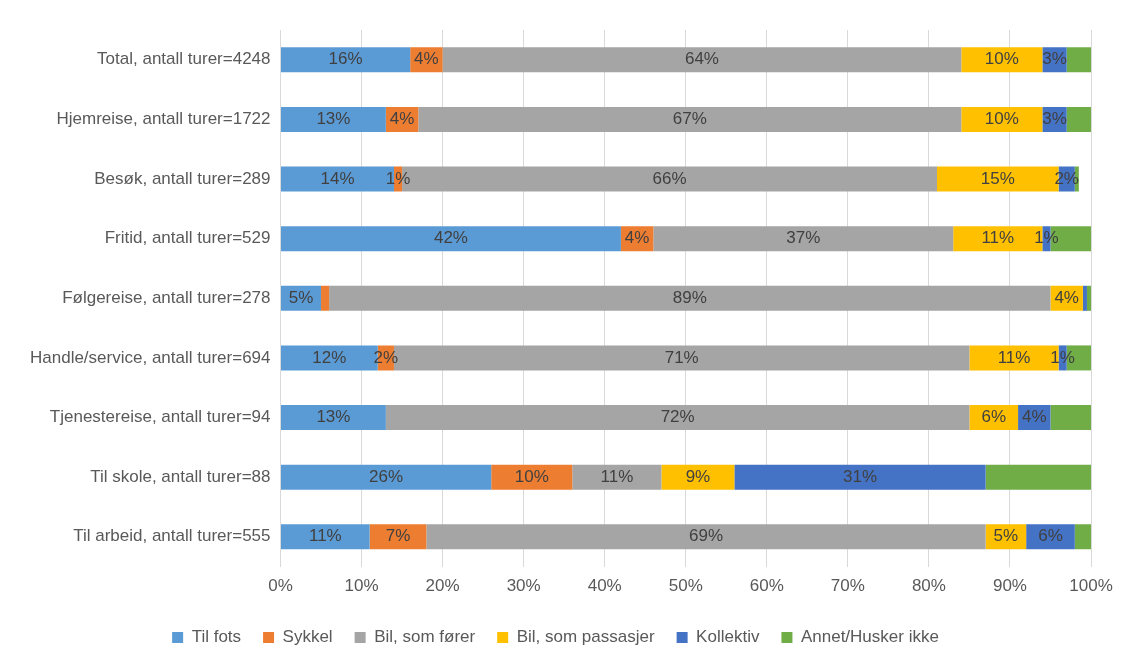 This screenshot has width=1131, height=668. Describe the element at coordinates (766, 586) in the screenshot. I see `x-tick-label: 60%` at that location.